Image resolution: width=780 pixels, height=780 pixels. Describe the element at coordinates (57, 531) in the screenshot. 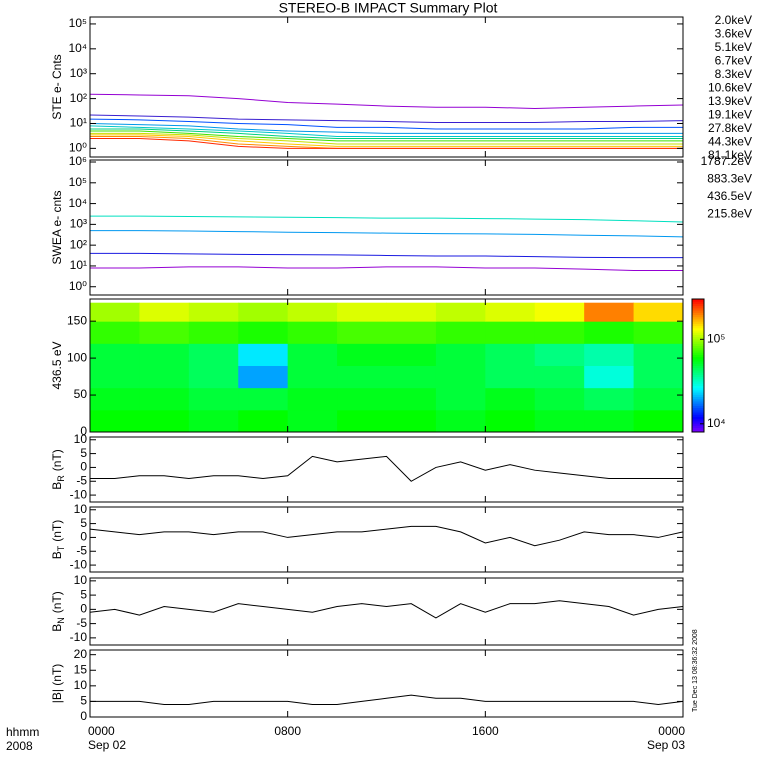

I see `y-axis-label-unit: (nT)` at that location.